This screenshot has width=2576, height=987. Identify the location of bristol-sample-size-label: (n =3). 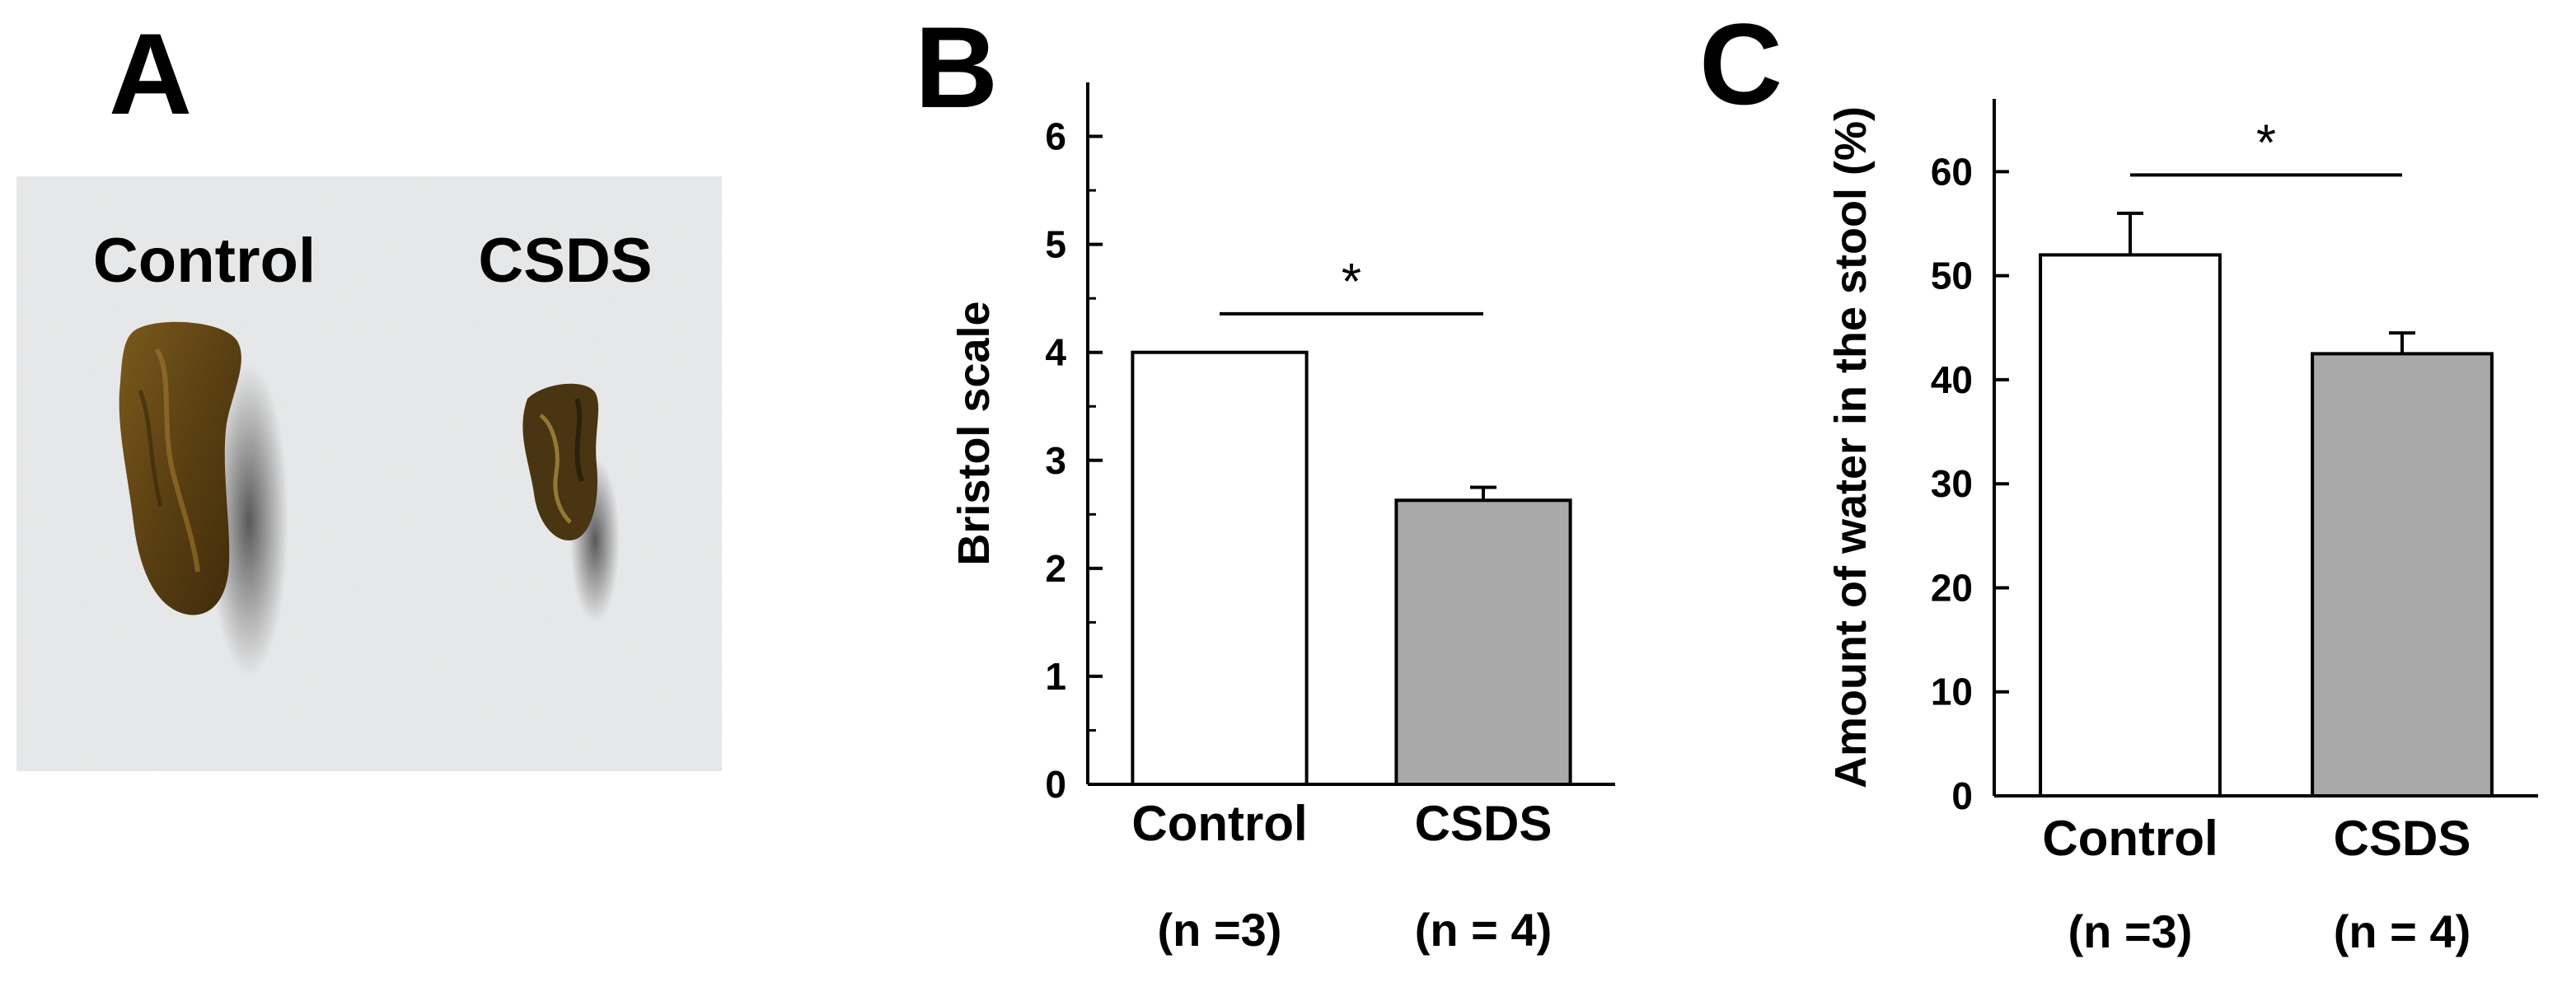
(1220, 930).